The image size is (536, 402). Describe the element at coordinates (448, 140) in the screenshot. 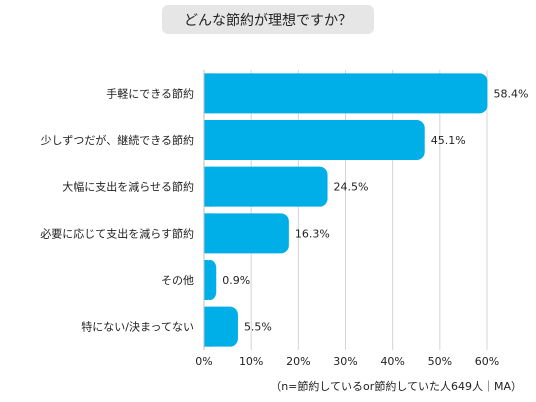

I see `value-label: 45.1%` at that location.